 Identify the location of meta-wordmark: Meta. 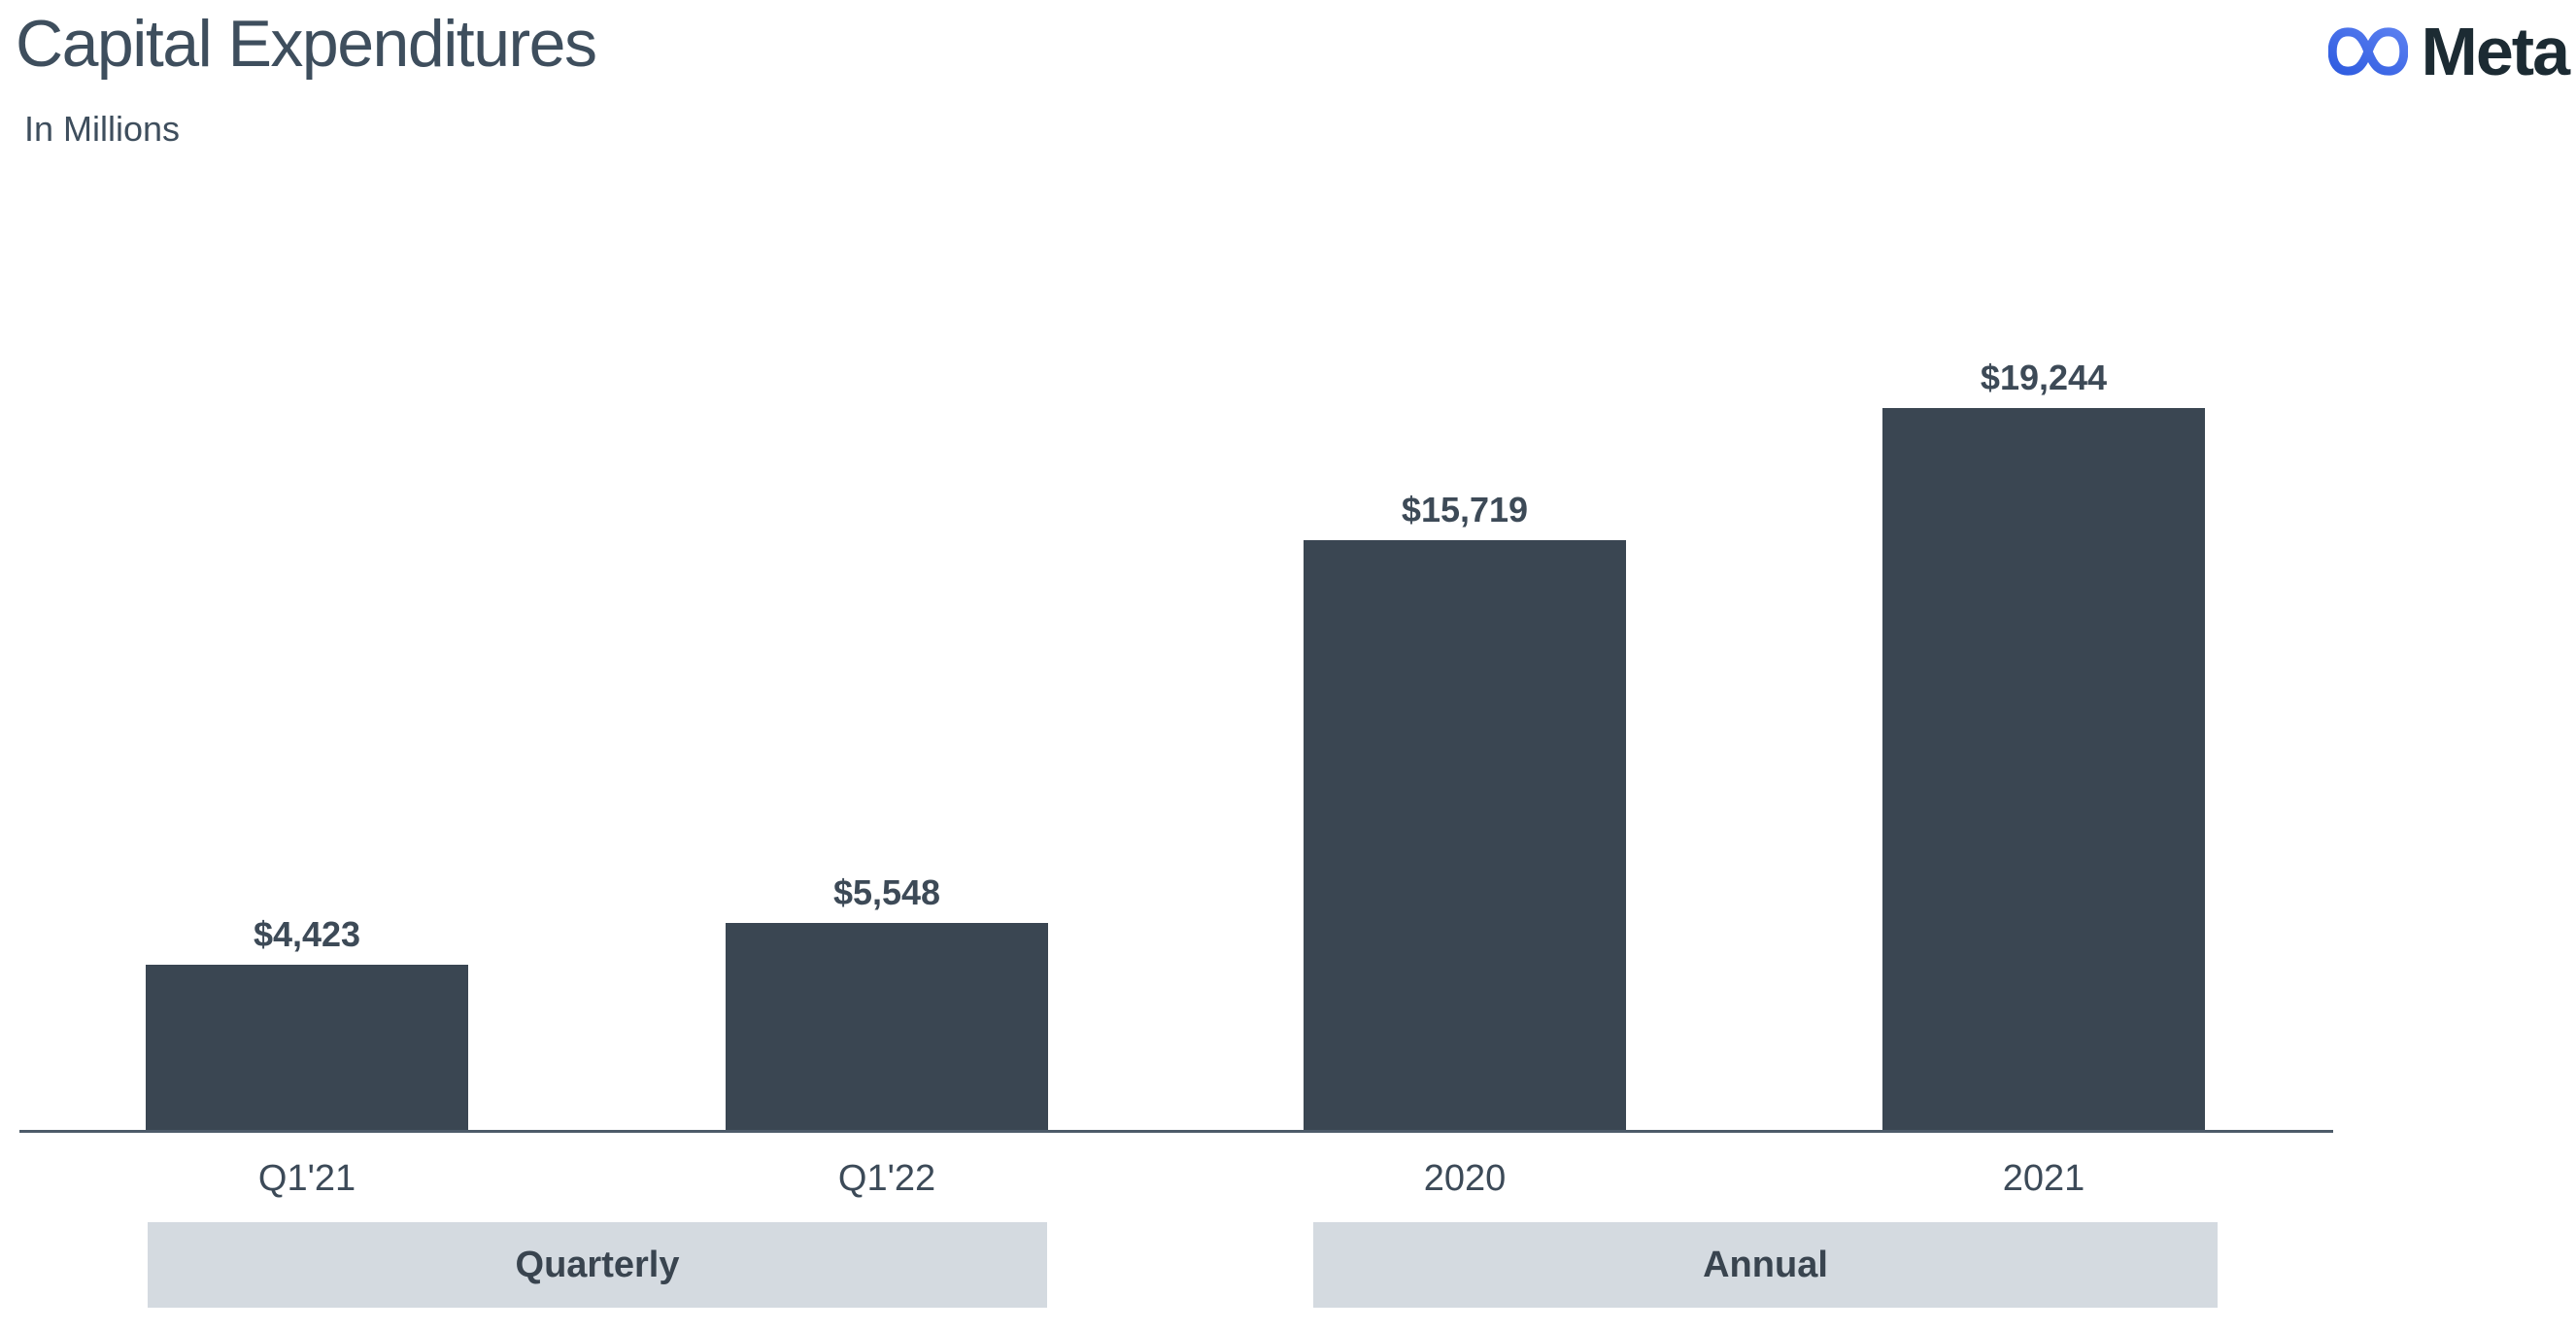
(2495, 51).